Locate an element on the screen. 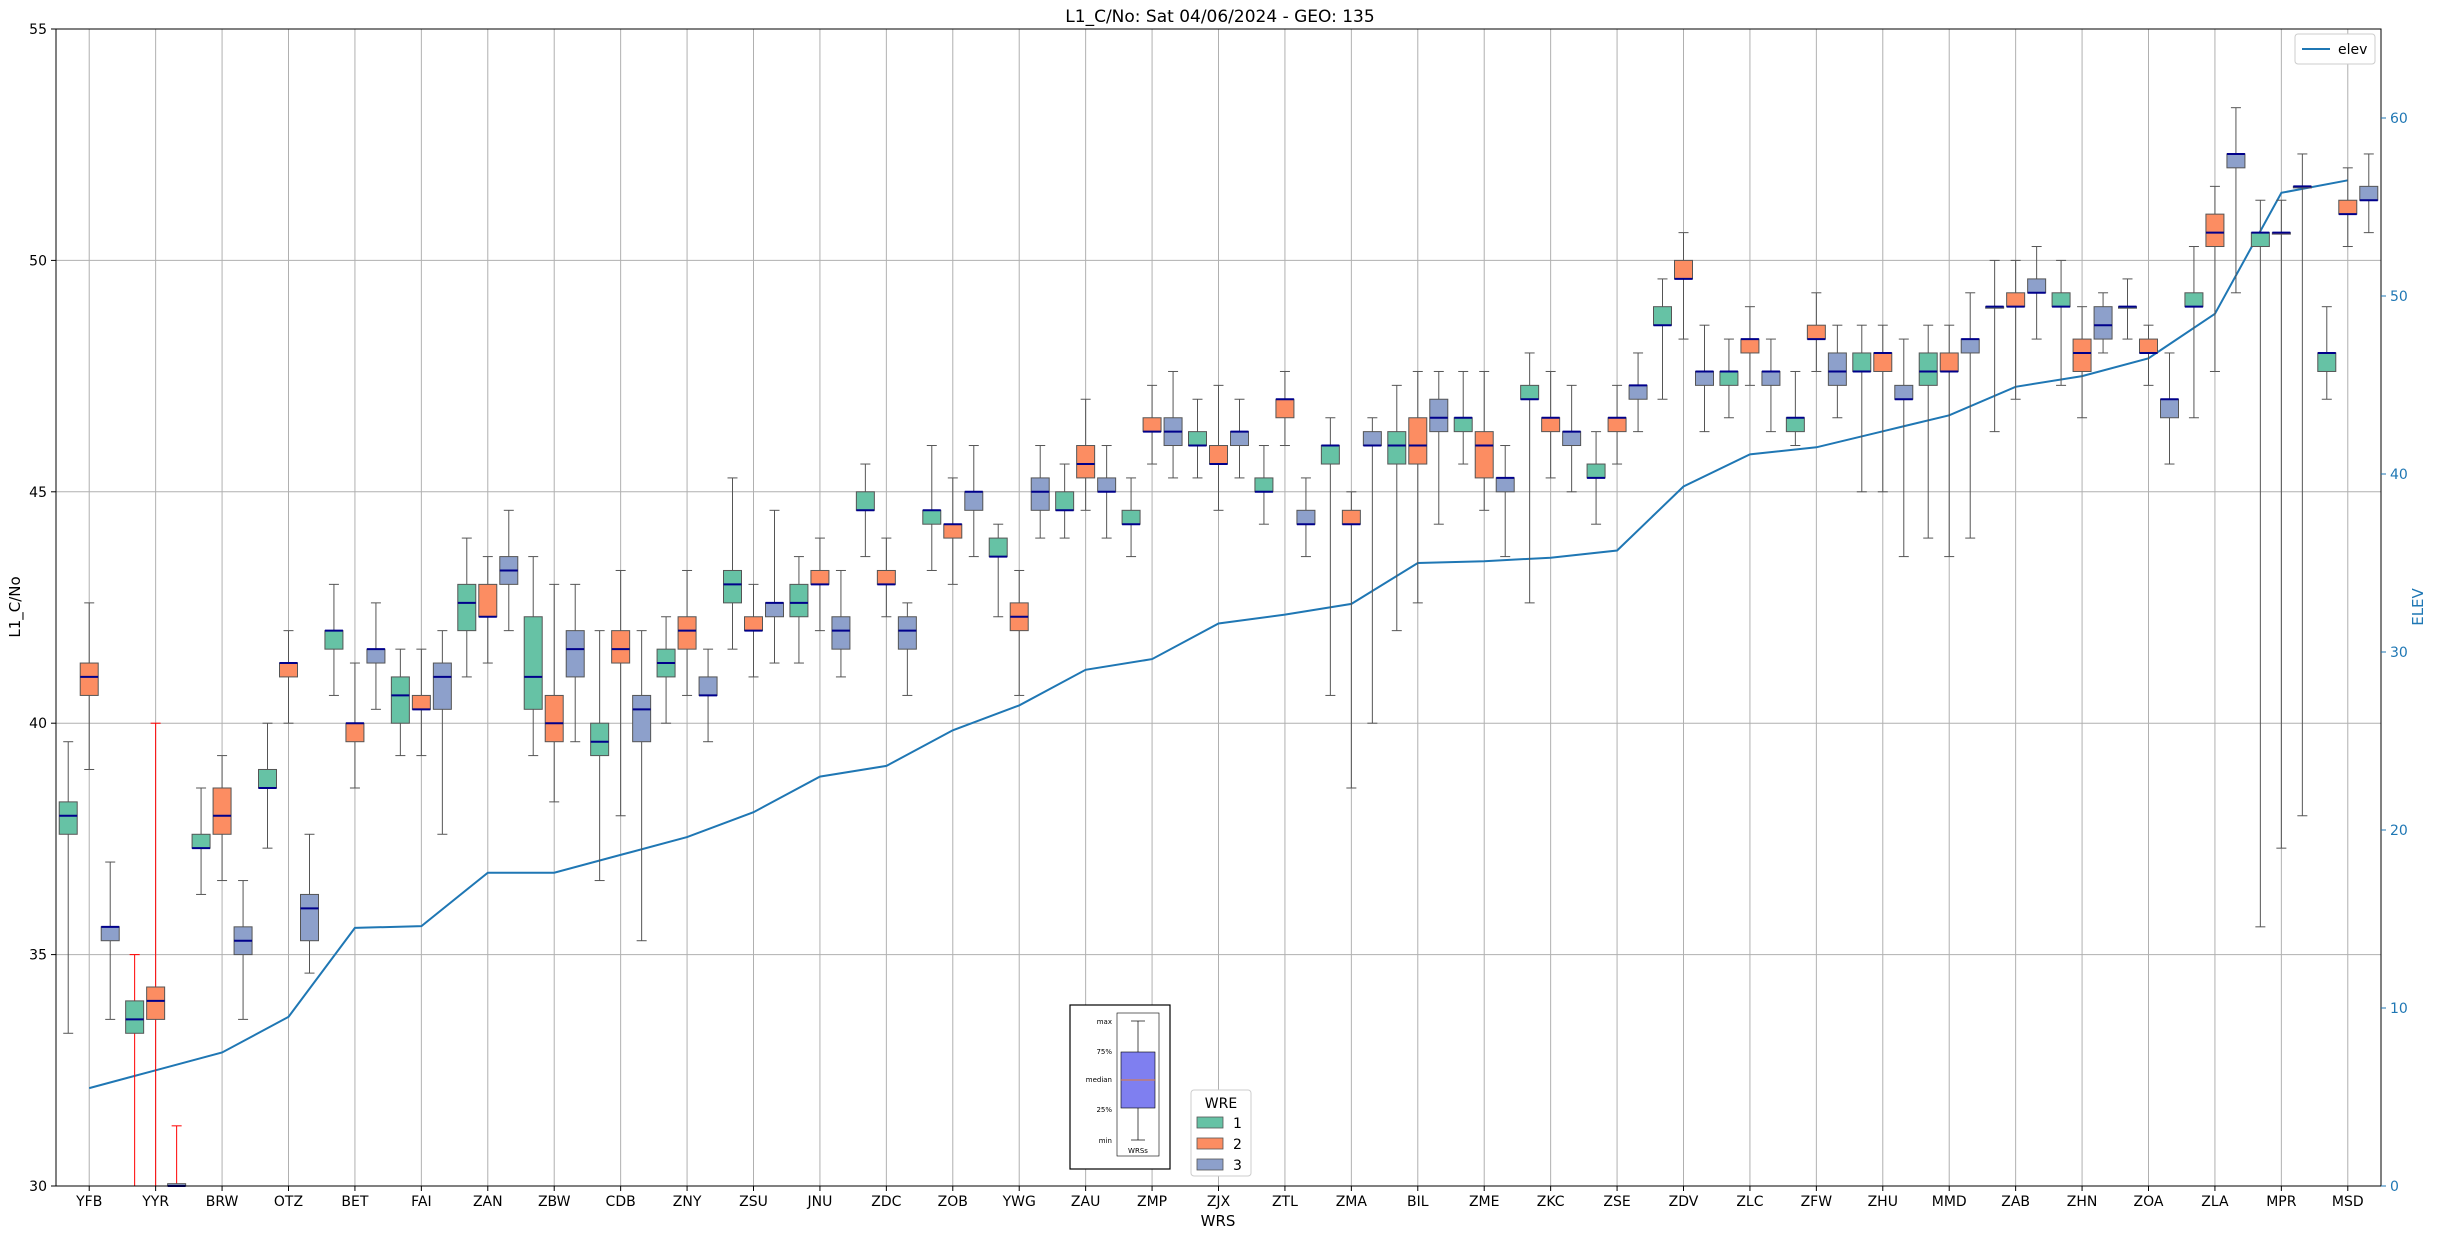  box-ZSE-wre3 is located at coordinates (1638, 392).